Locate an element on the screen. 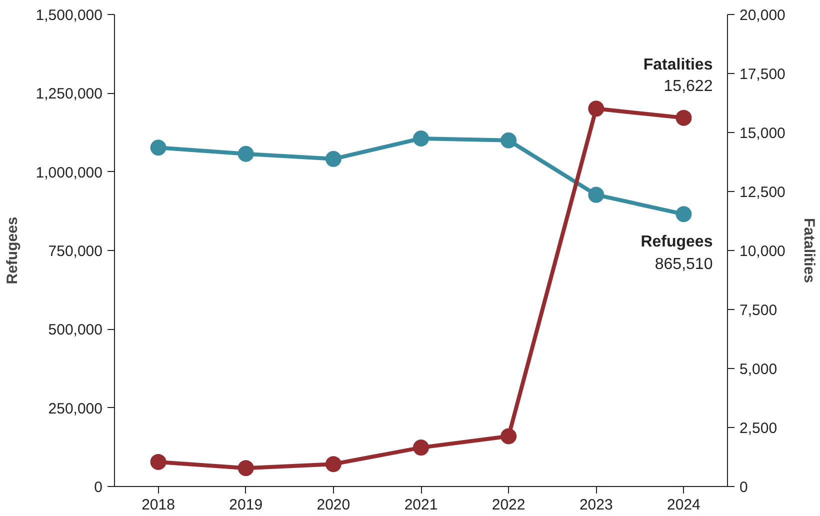 This screenshot has height=516, width=820. y2-tick-label: 15,000 is located at coordinates (763, 133).